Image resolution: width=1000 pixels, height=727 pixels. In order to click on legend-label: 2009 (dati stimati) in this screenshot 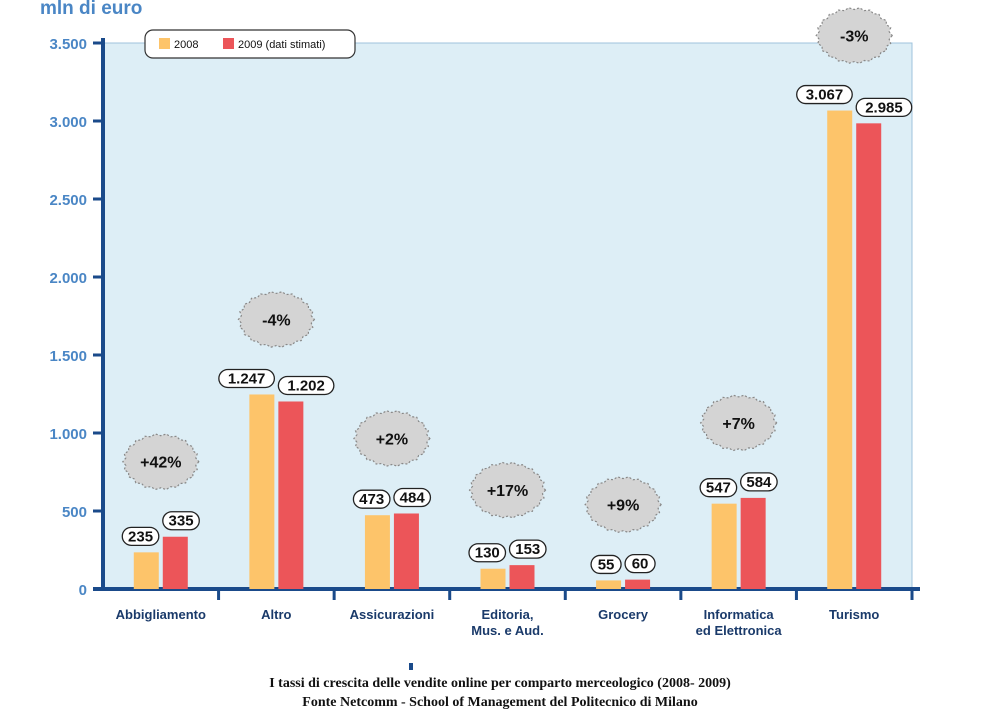, I will do `click(281, 45)`.